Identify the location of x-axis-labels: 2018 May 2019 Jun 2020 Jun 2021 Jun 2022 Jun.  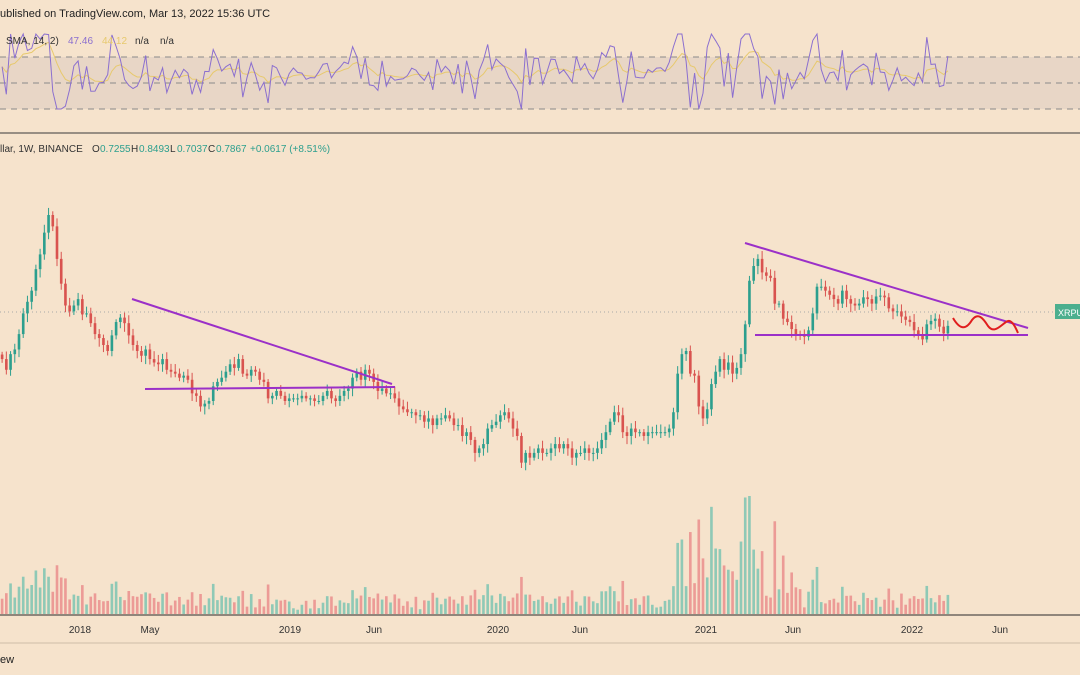
(538, 630).